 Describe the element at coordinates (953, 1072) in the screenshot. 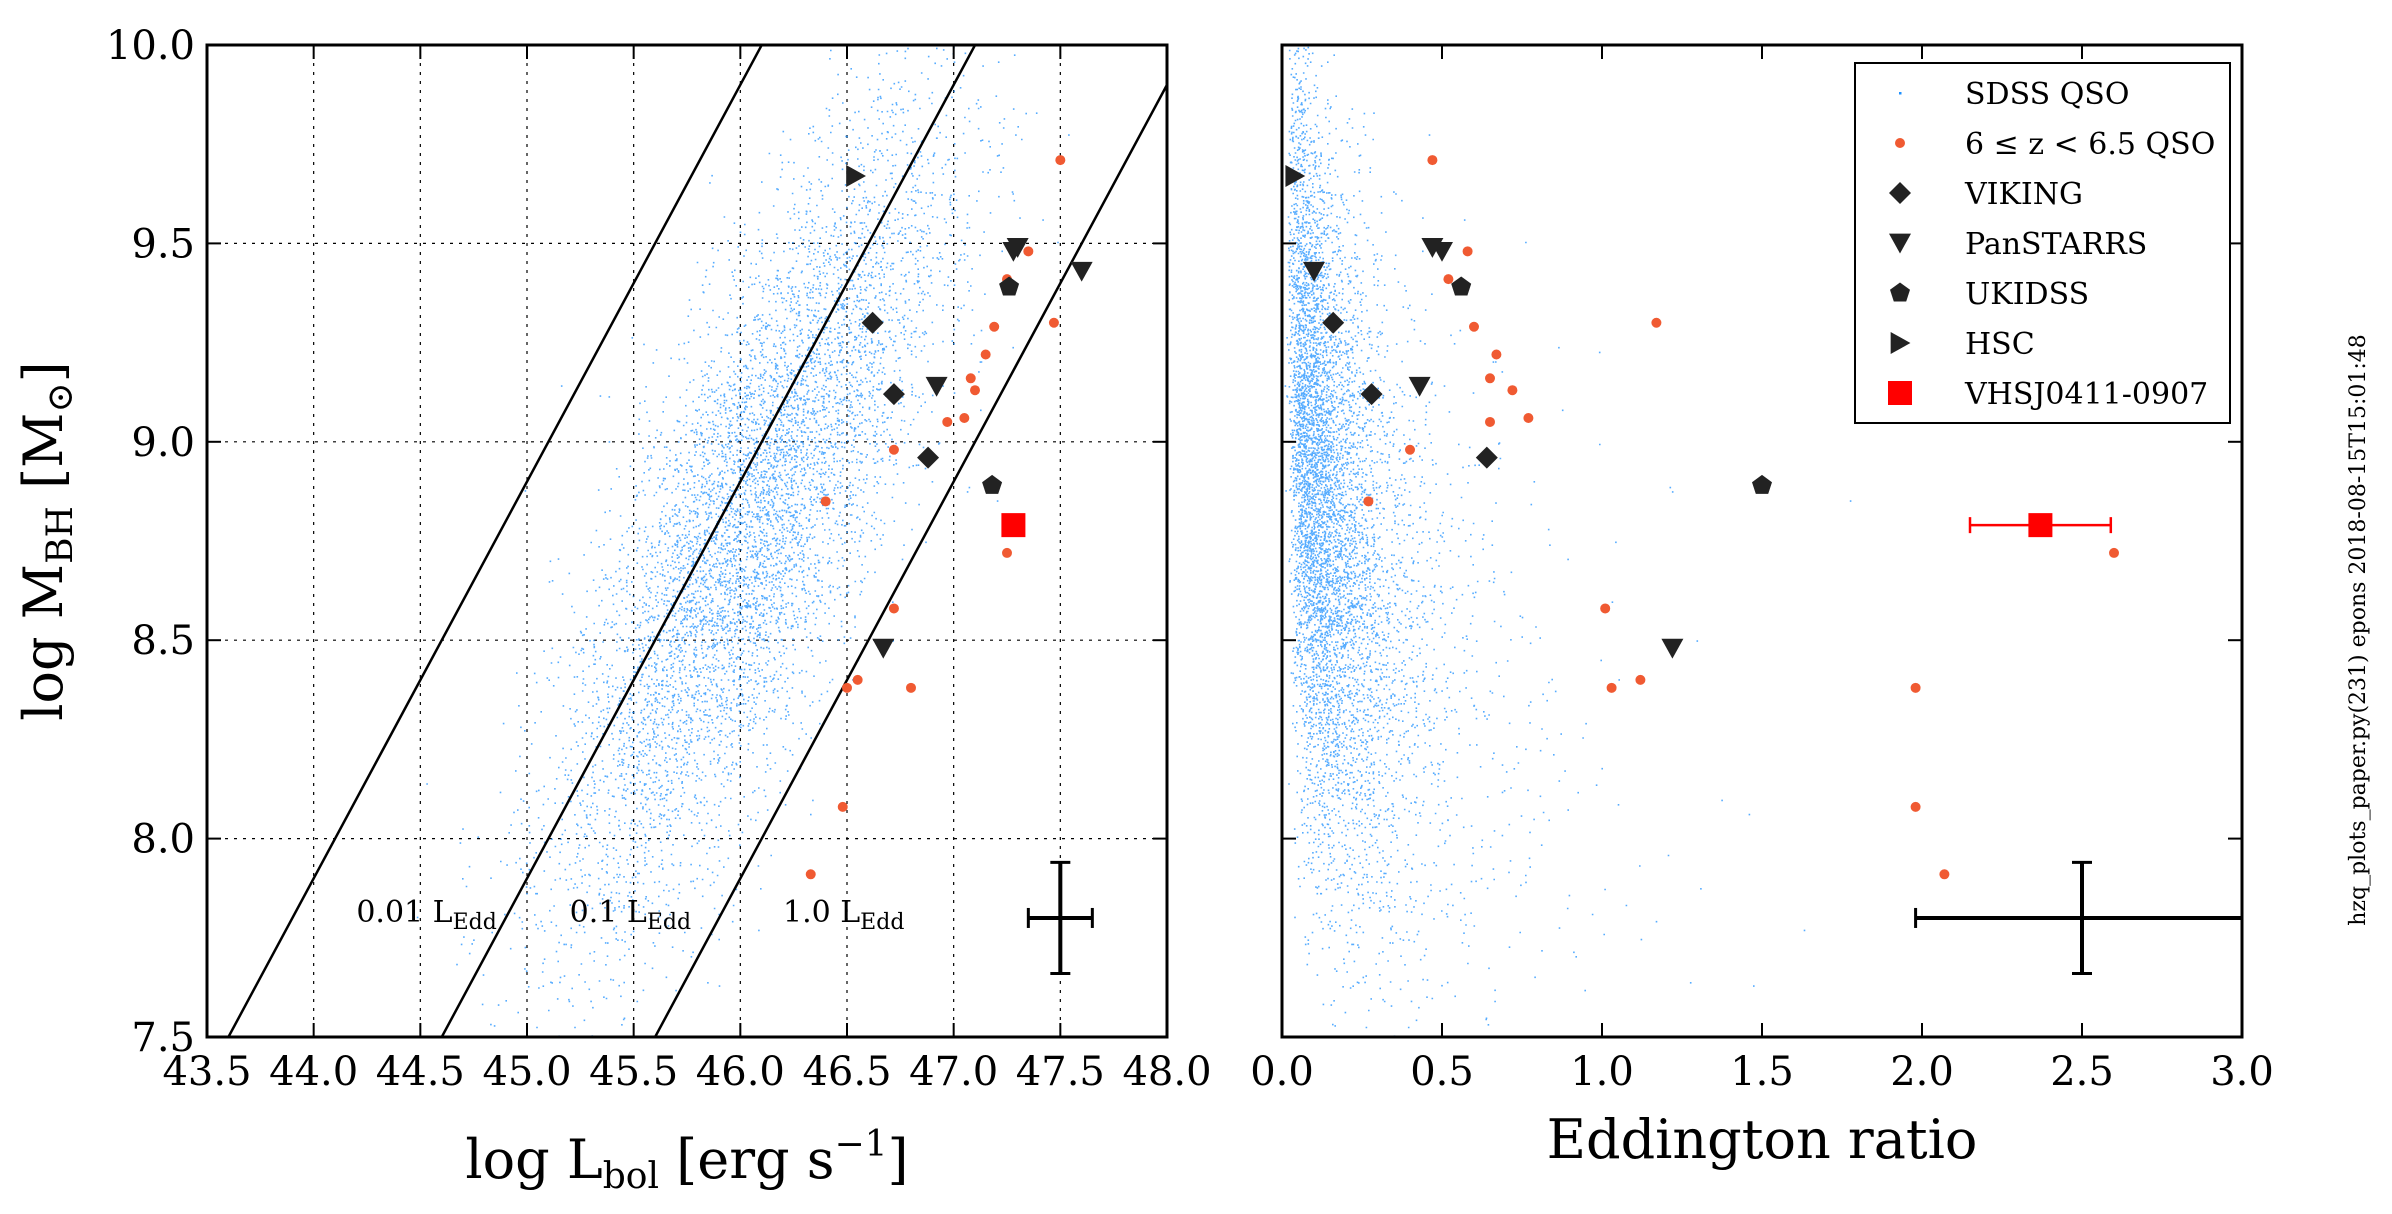

I see `left-x-tick-label: 47.0` at that location.